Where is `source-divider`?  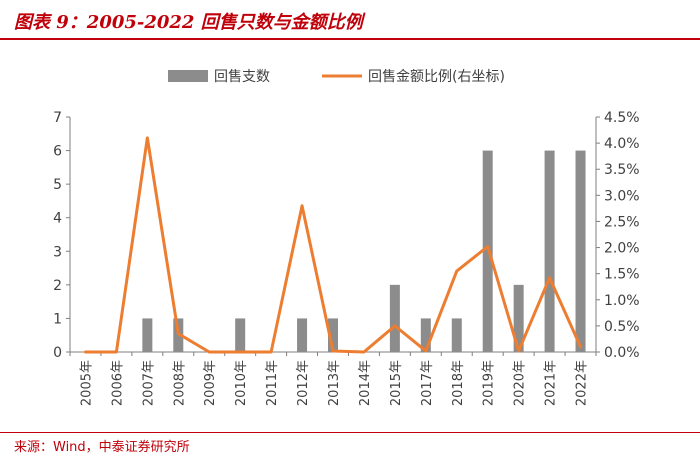
source-divider is located at coordinates (350, 432).